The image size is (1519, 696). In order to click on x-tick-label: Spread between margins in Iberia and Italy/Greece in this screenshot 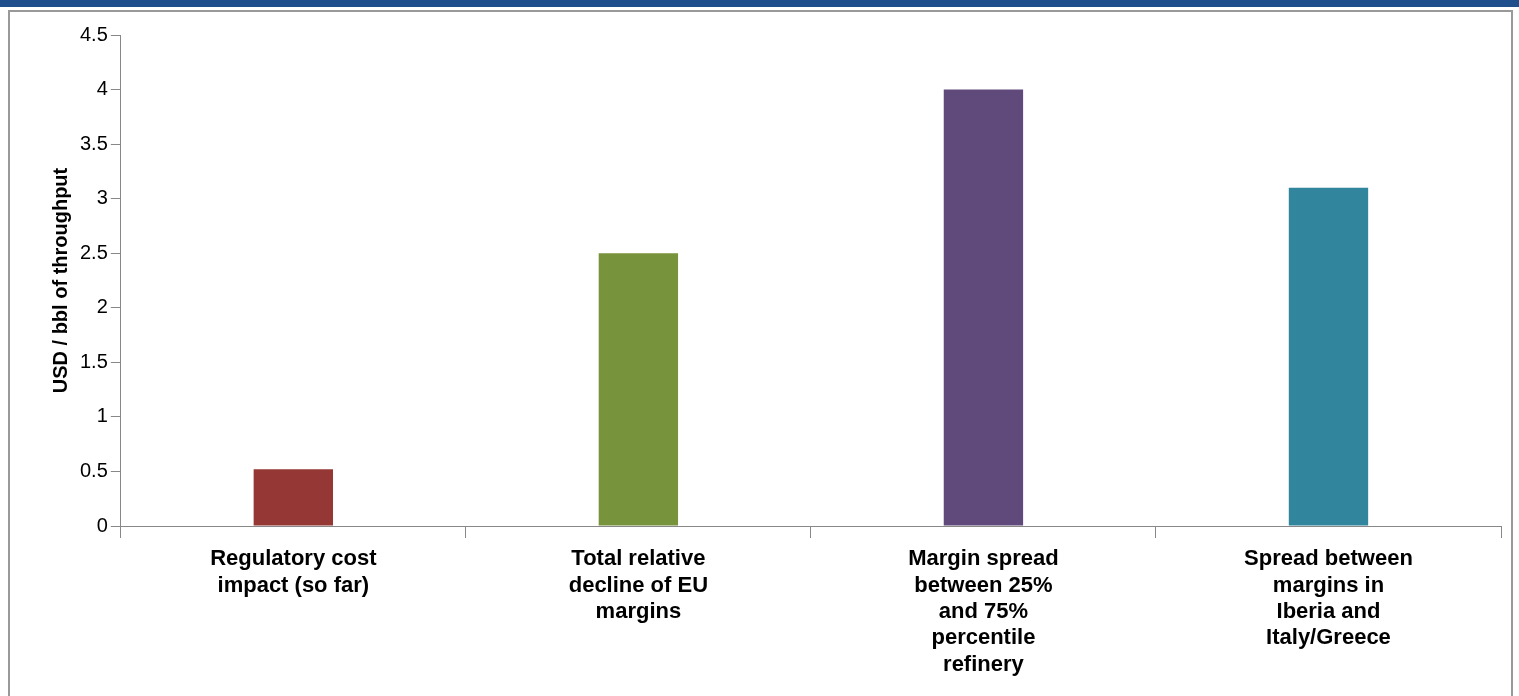, I will do `click(1328, 597)`.